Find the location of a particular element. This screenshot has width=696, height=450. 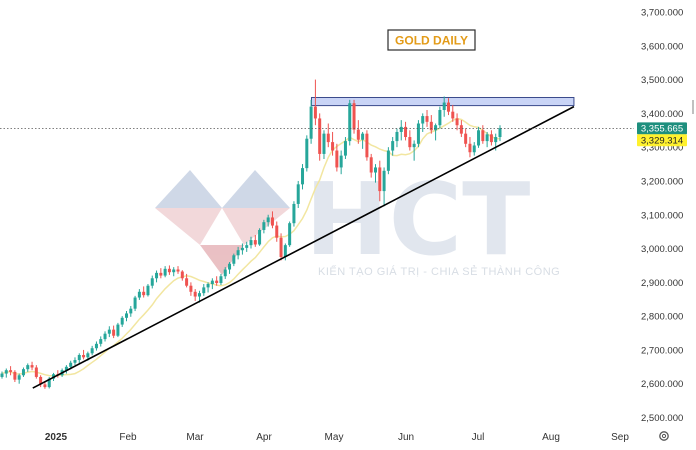

last-price-tag-label: 3,355.665 is located at coordinates (662, 129).